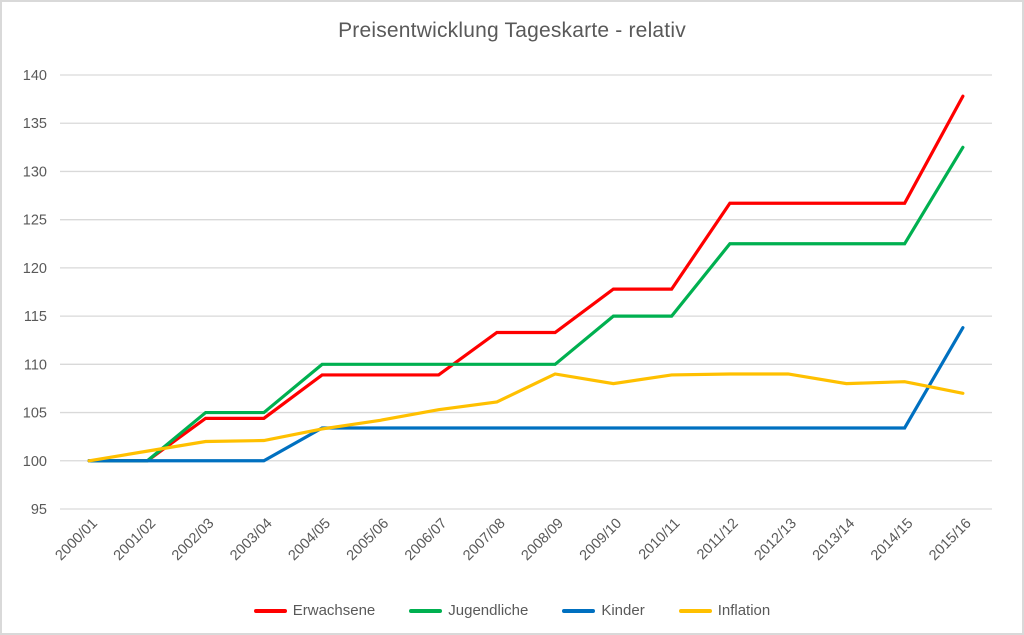  I want to click on legend-item-erwachsene: Erwachsene, so click(314, 610).